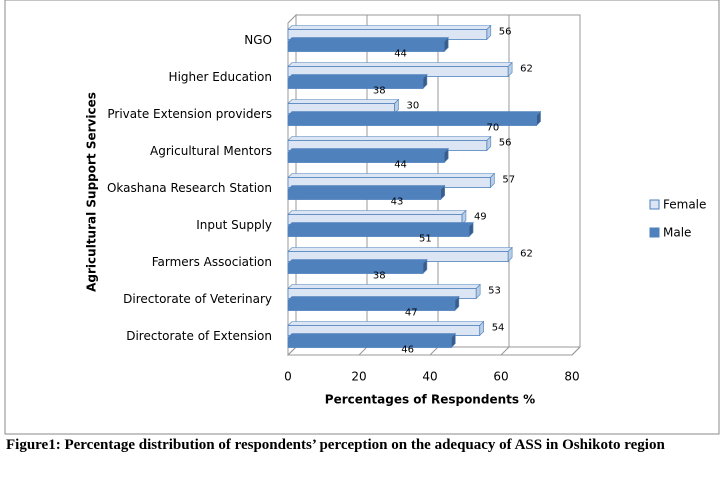 Image resolution: width=726 pixels, height=478 pixels. What do you see at coordinates (92, 192) in the screenshot?
I see `y-axis-label: Agricultural Support Services` at bounding box center [92, 192].